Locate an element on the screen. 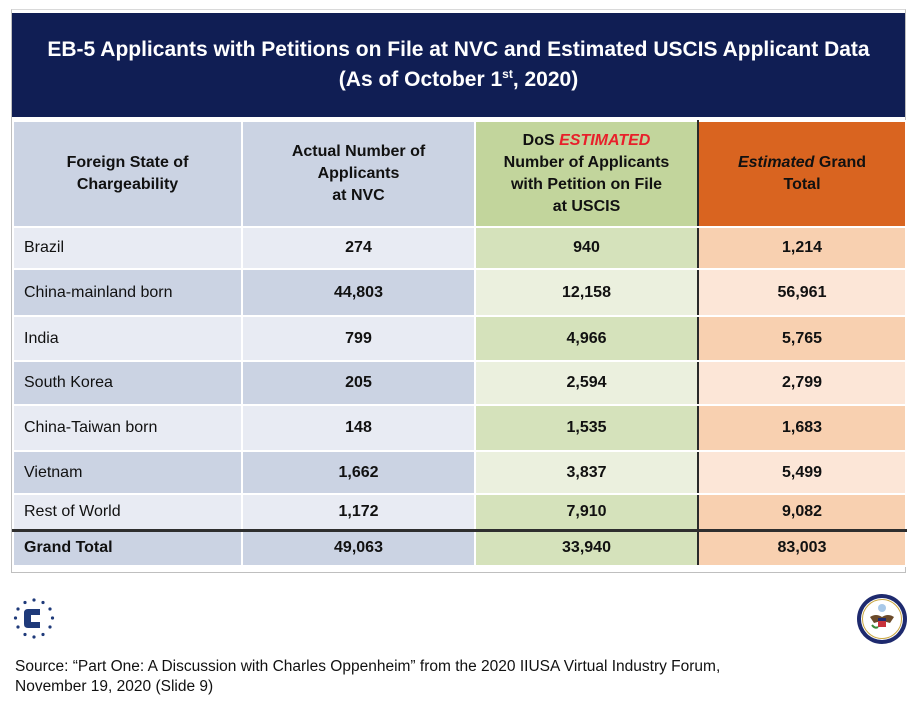  title-line-2: (As of October 1st, 2020) is located at coordinates (458, 79).